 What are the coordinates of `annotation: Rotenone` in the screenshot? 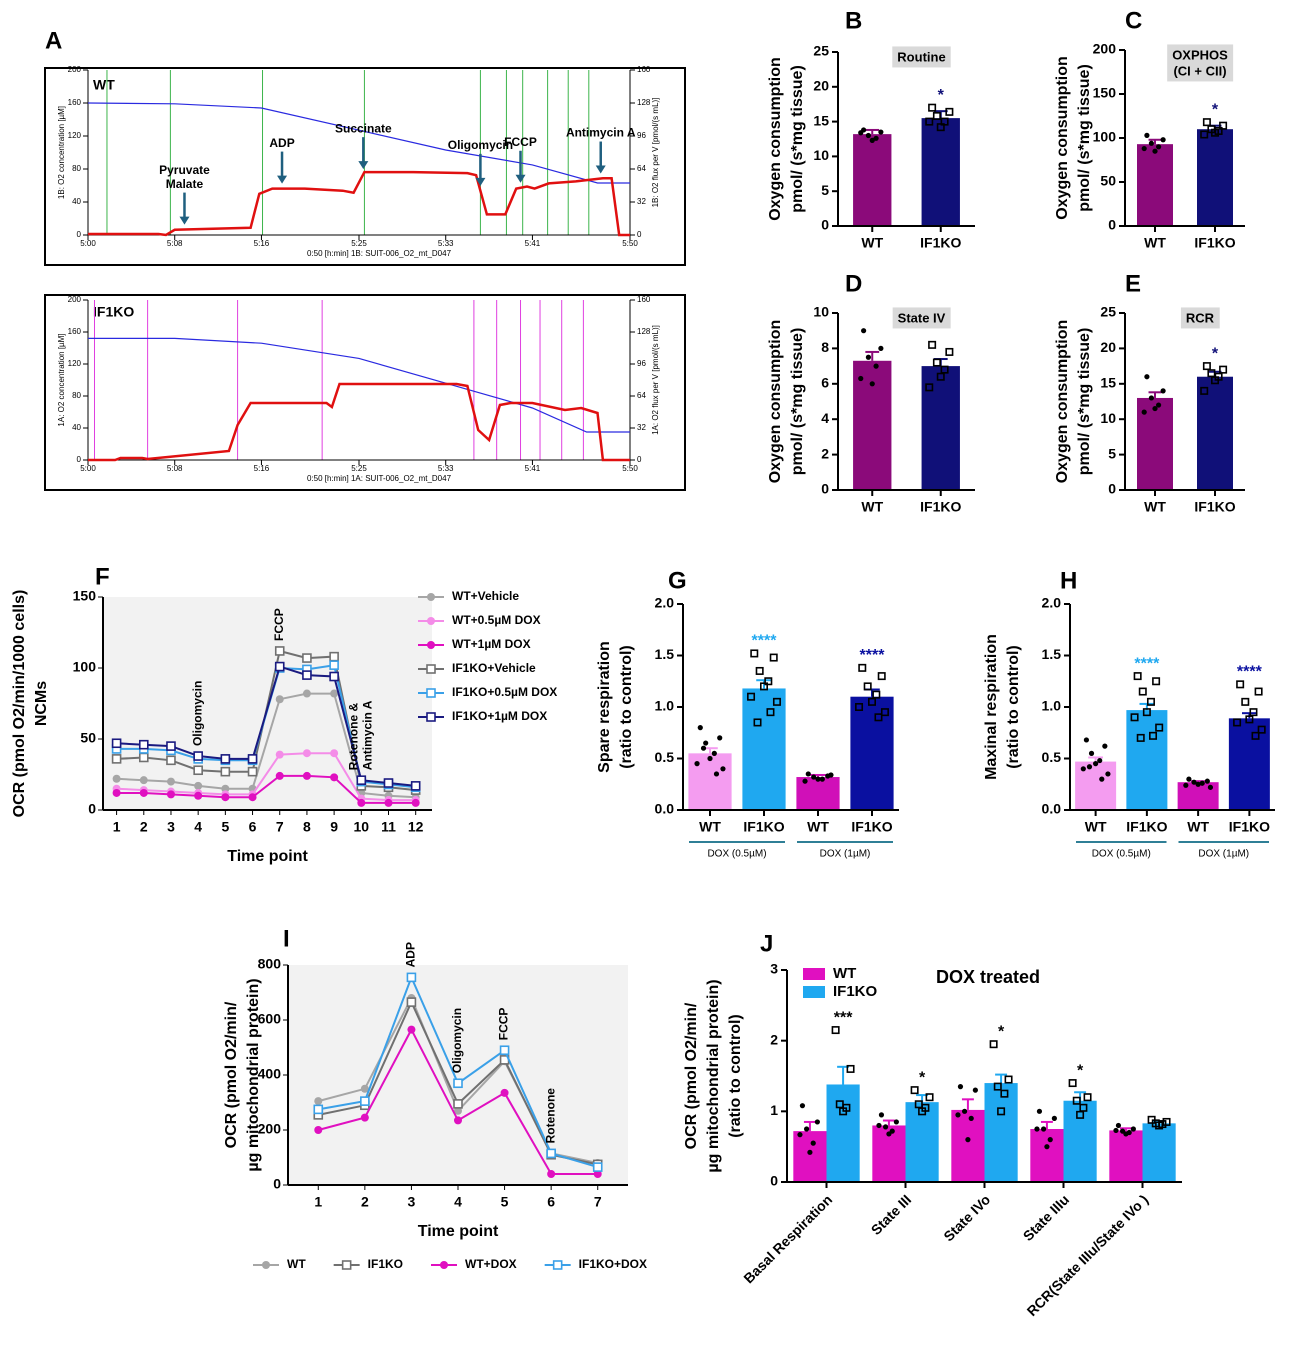 It's located at (550, 1116).